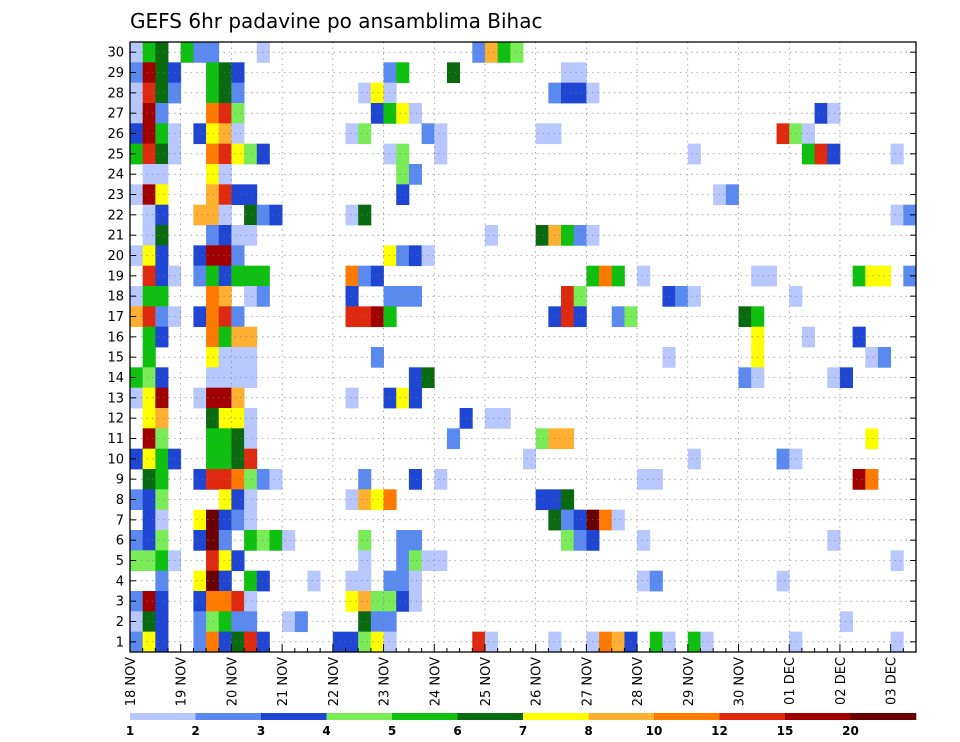 The height and width of the screenshot is (742, 960). Describe the element at coordinates (131, 681) in the screenshot. I see `x-tick-label: 18 NOV` at that location.